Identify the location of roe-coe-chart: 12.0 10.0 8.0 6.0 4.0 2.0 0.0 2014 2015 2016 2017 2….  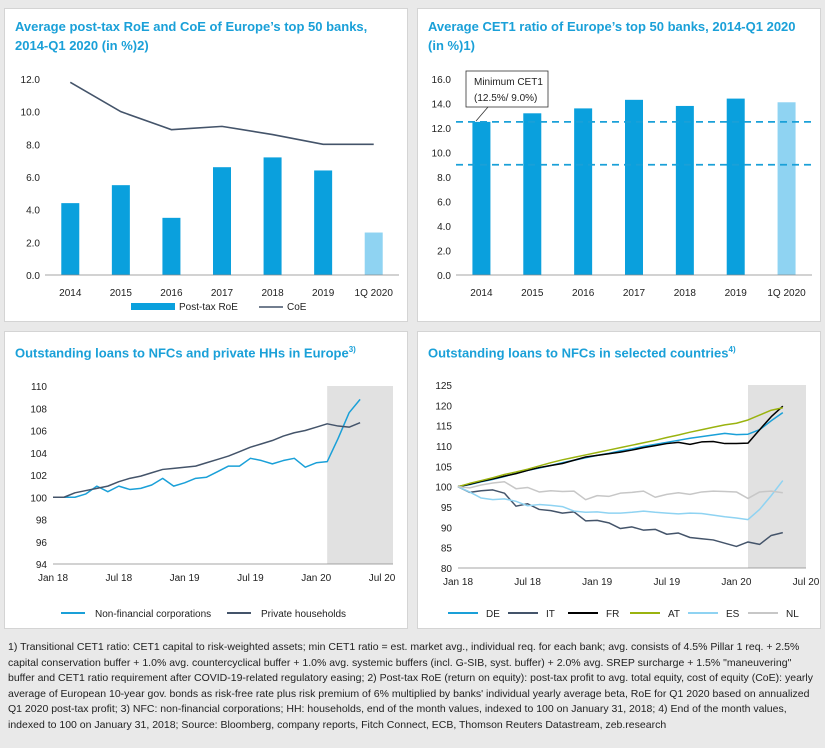
(210, 194).